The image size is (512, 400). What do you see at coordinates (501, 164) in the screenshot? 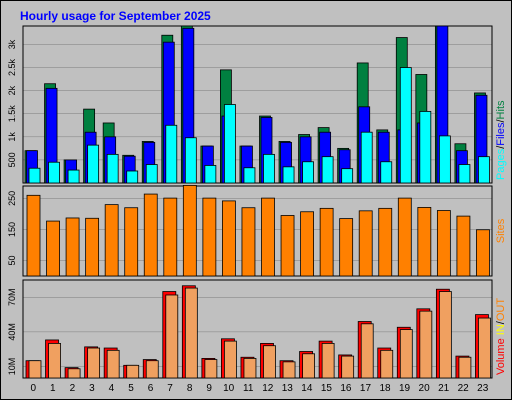
I see `right-label-pages: Pages` at bounding box center [501, 164].